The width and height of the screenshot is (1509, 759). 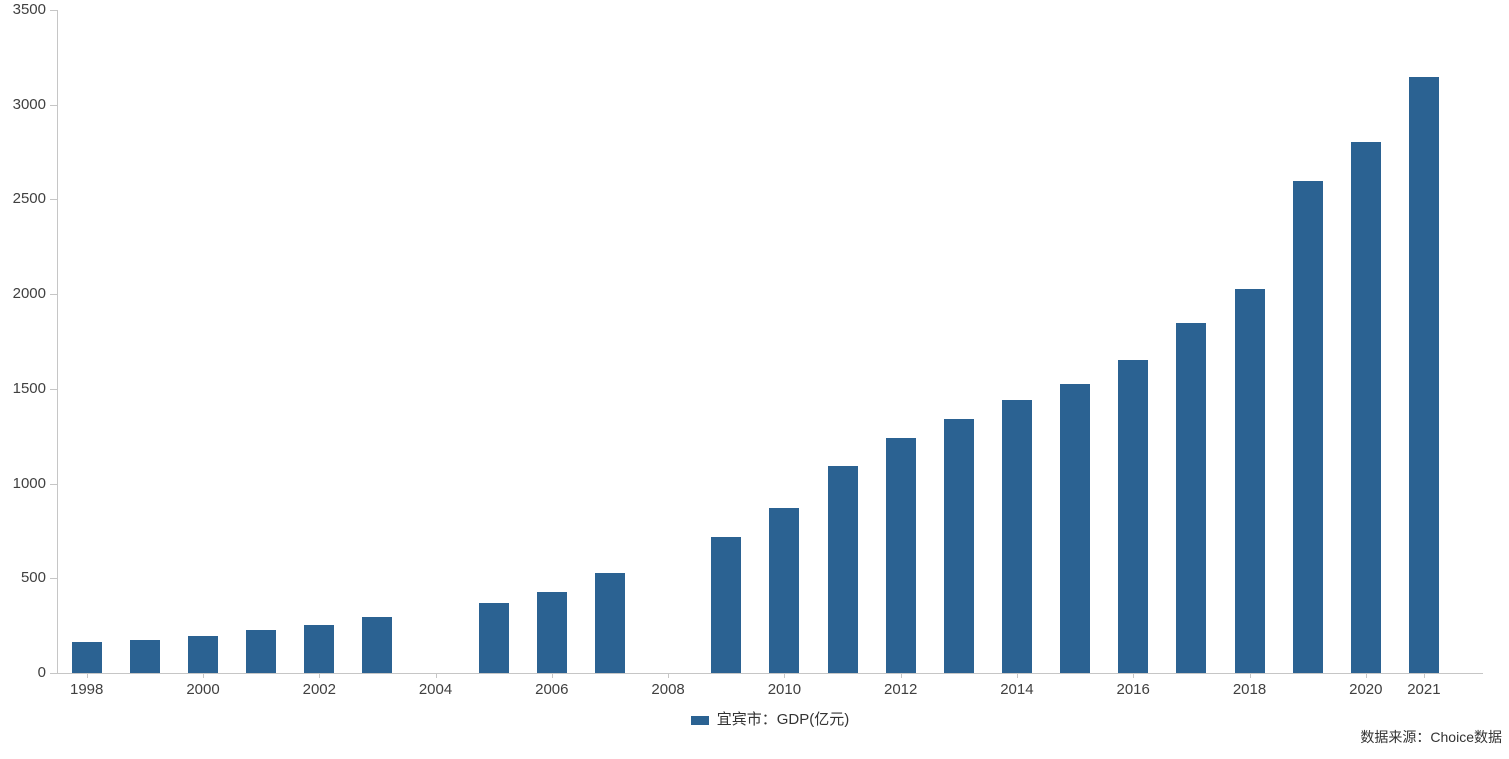 I want to click on y-tick-label: 500, so click(x=33, y=578).